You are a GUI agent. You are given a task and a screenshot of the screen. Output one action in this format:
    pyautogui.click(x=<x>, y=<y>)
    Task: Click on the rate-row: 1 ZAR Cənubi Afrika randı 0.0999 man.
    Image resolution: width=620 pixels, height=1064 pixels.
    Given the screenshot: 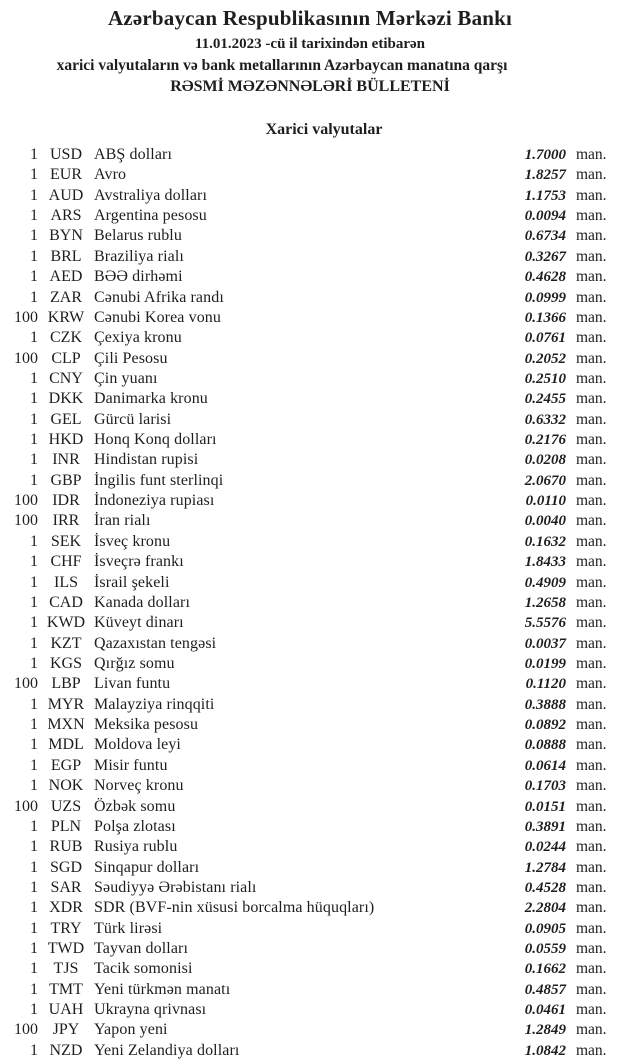 What is the action you would take?
    pyautogui.click(x=310, y=298)
    